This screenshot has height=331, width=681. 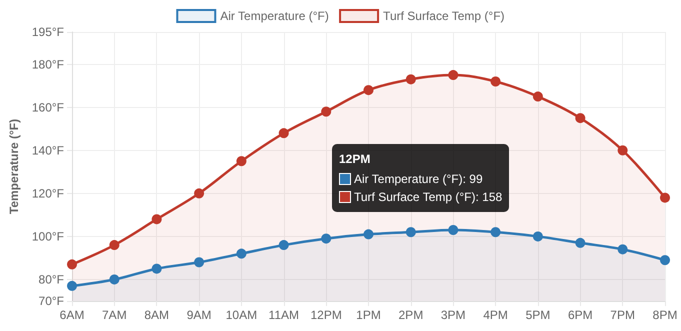 What do you see at coordinates (48, 32) in the screenshot?
I see `y-tick-label: 195°F` at bounding box center [48, 32].